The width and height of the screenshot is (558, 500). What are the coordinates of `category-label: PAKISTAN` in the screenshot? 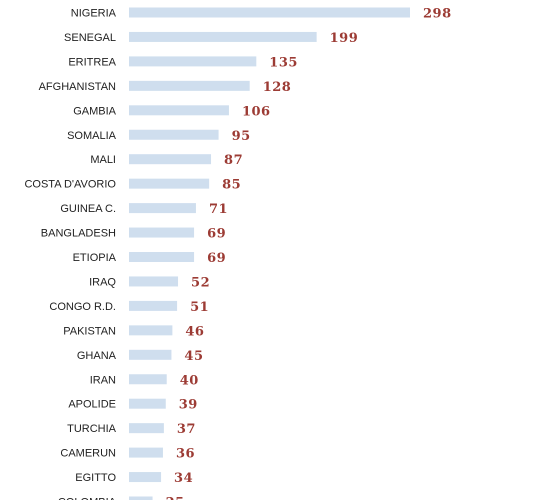 It's located at (89, 331).